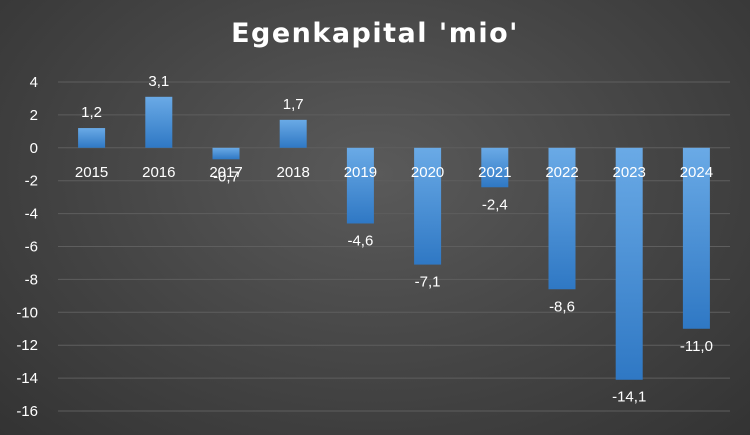 The height and width of the screenshot is (435, 750). Describe the element at coordinates (27, 411) in the screenshot. I see `y-tick-label: -16` at that location.